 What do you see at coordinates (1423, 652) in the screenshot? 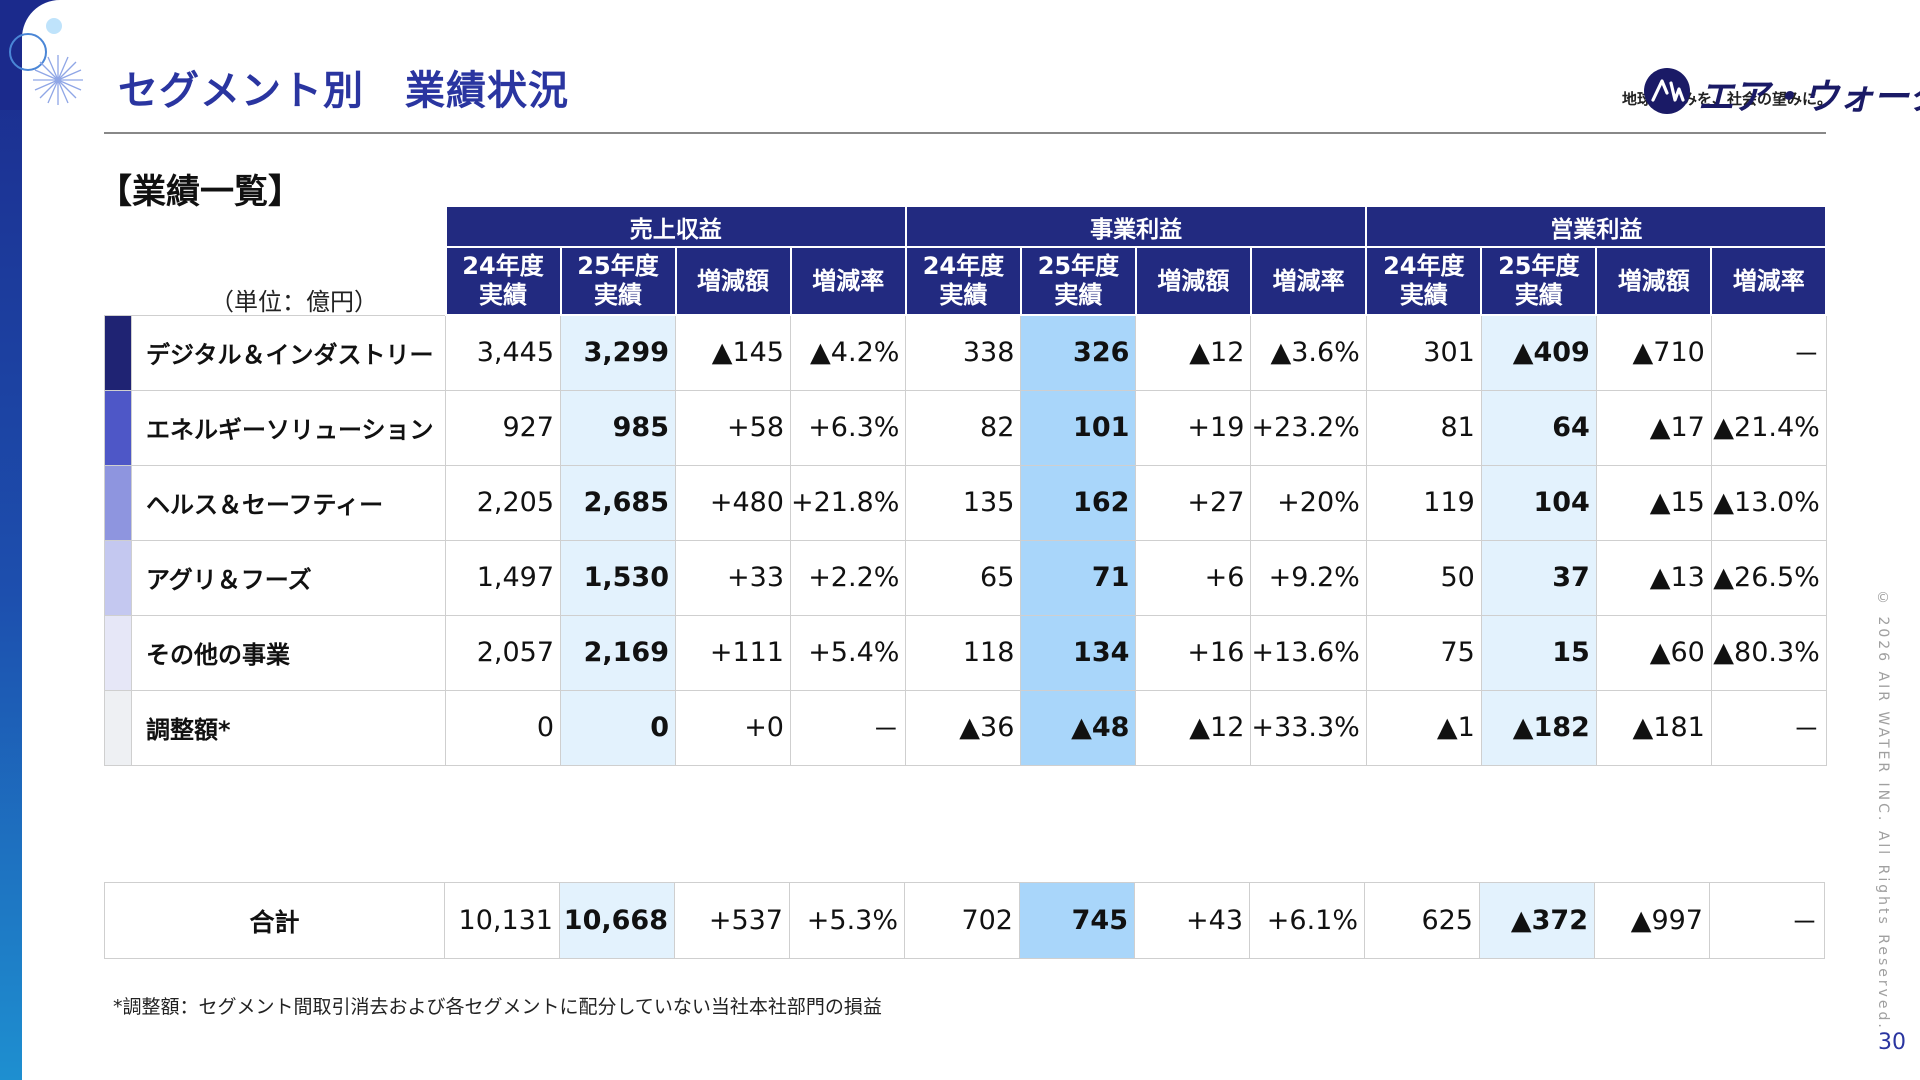
I see `table-cell: 75` at bounding box center [1423, 652].